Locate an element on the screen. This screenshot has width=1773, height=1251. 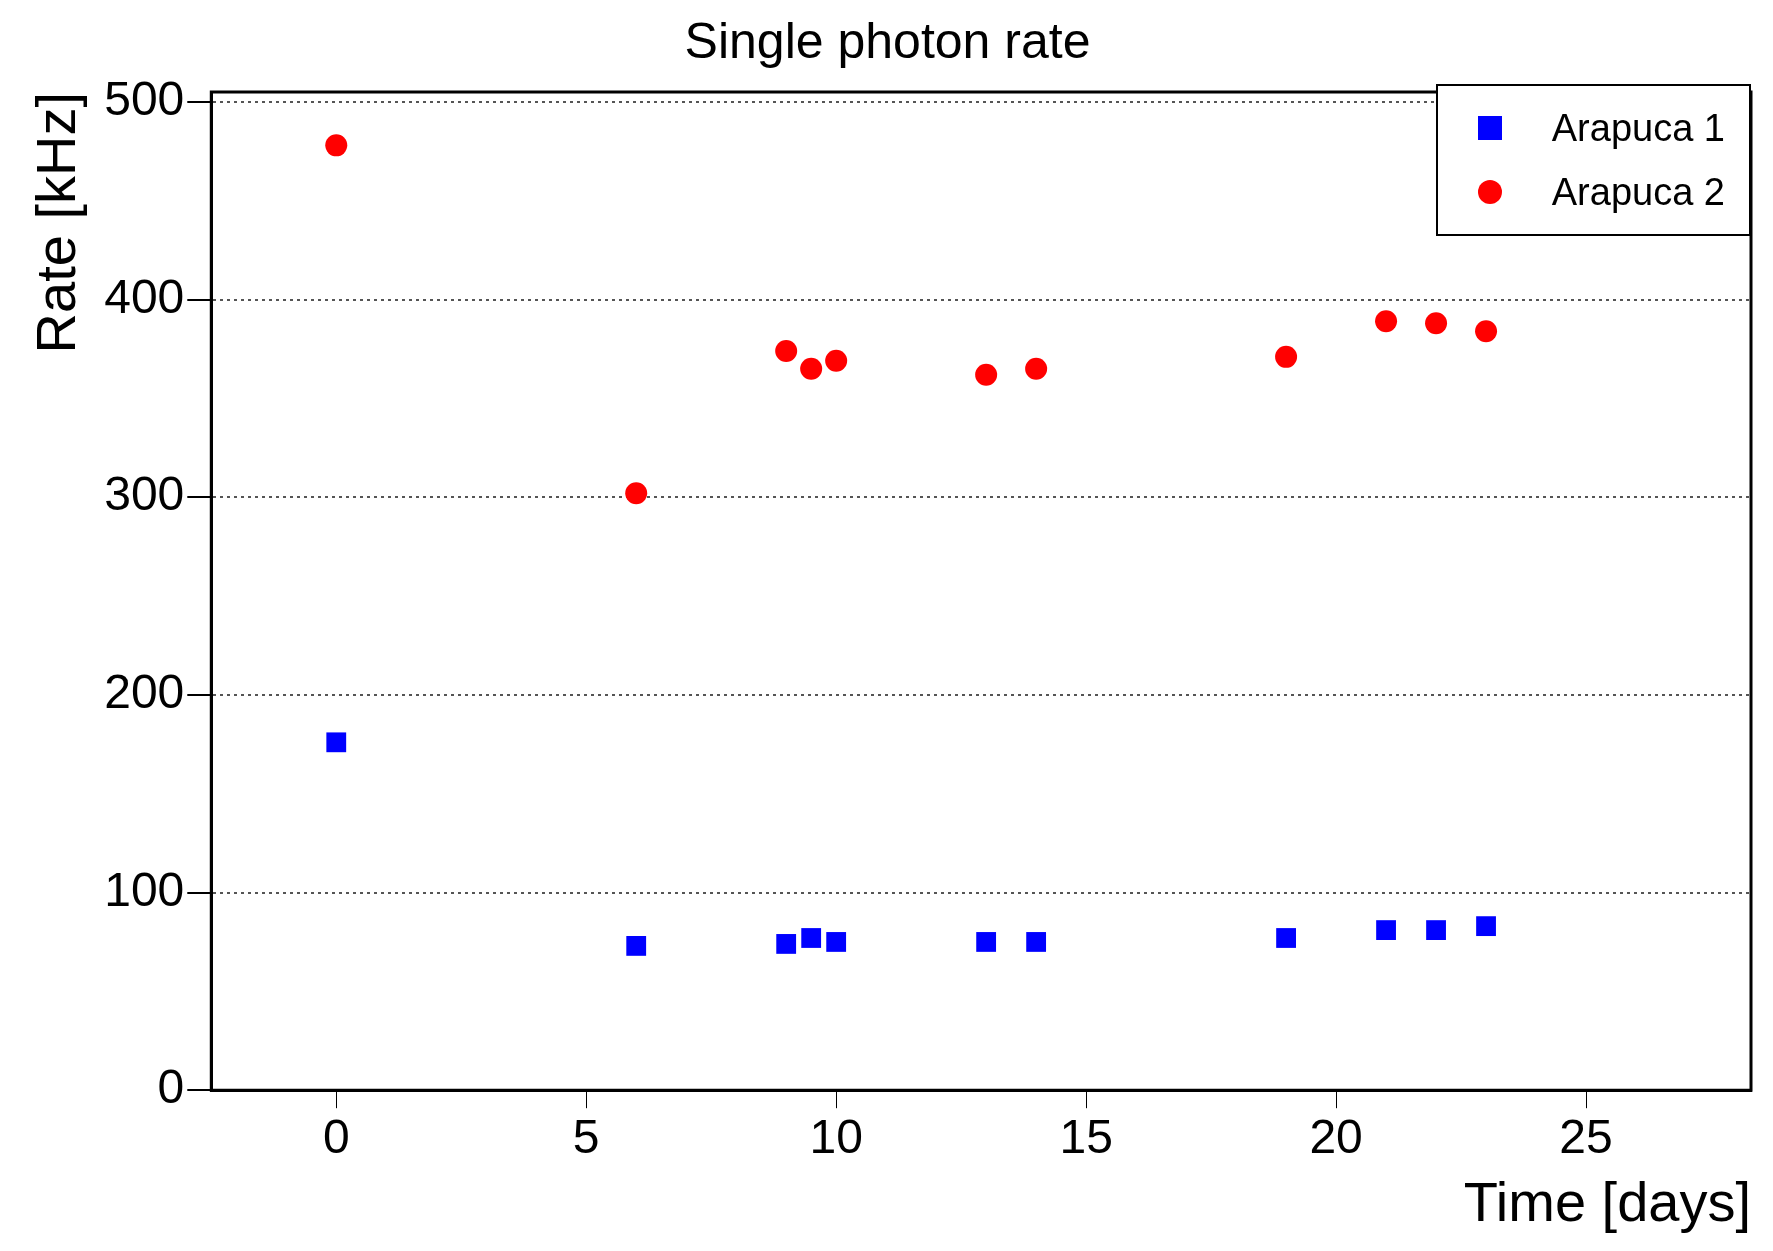
x-tick-label: 0 is located at coordinates (336, 1137).